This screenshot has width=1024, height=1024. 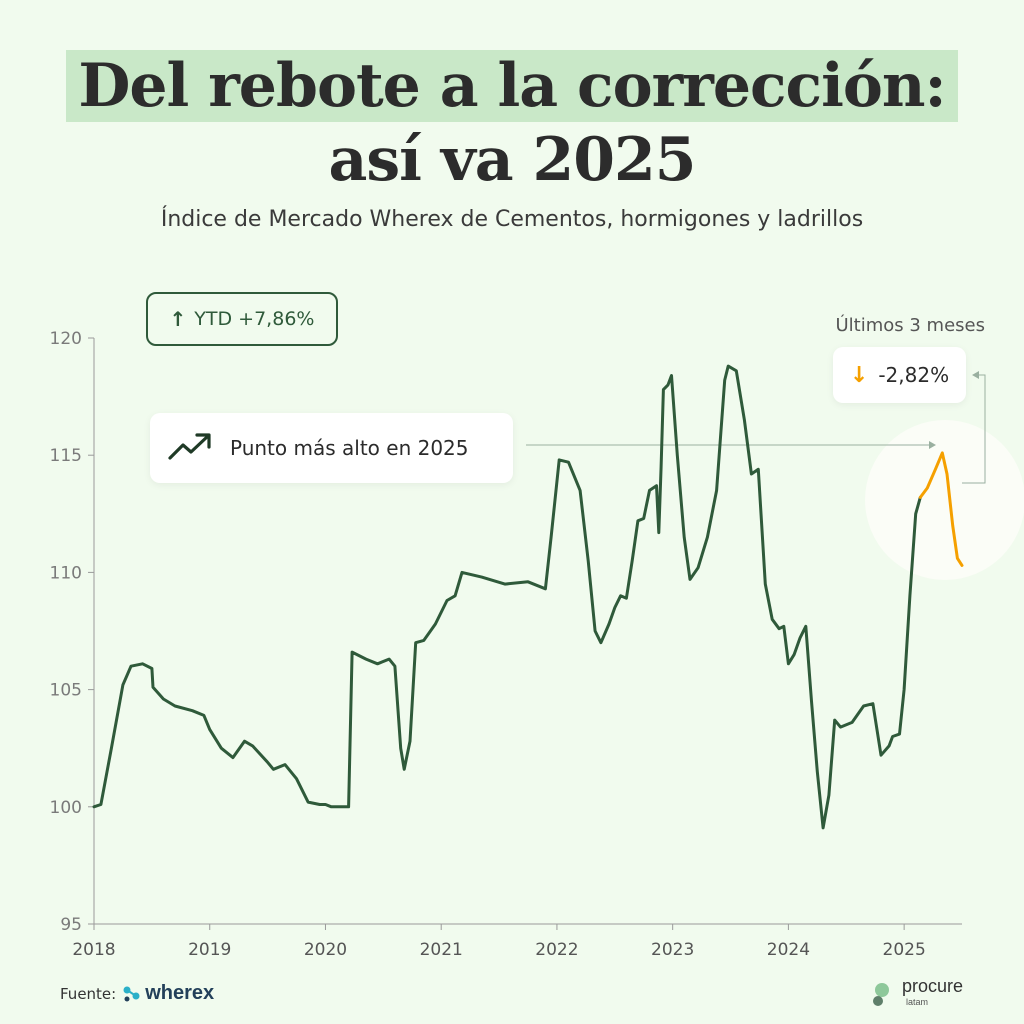 I want to click on procure-brand: procure, so click(x=933, y=986).